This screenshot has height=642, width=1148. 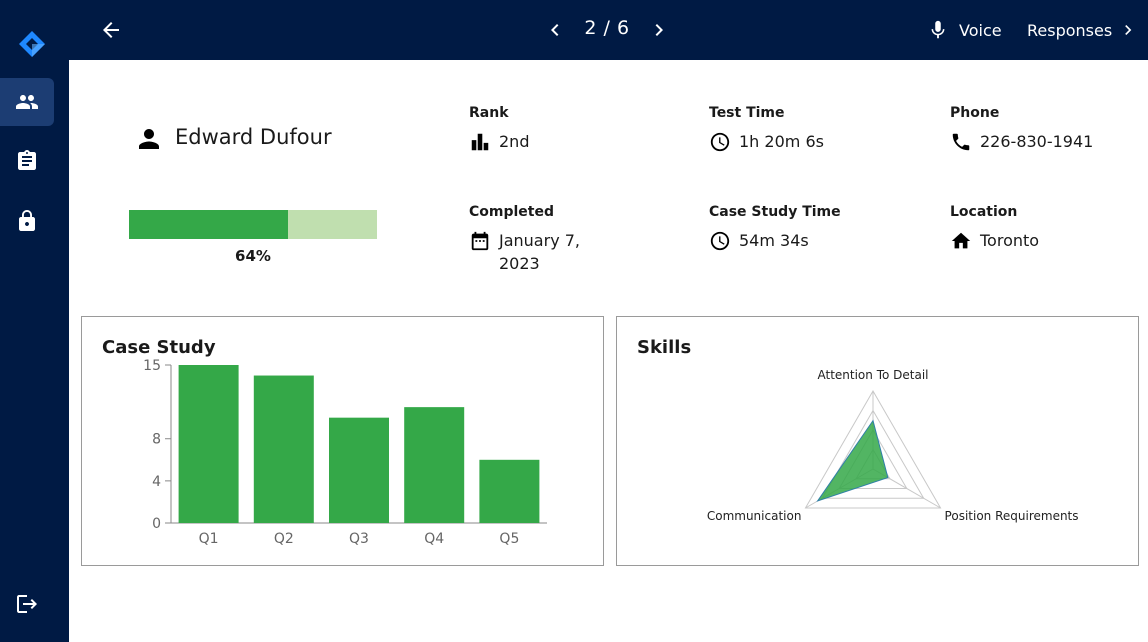 I want to click on phone-info: Phone 226-830-1941, so click(x=1021, y=129).